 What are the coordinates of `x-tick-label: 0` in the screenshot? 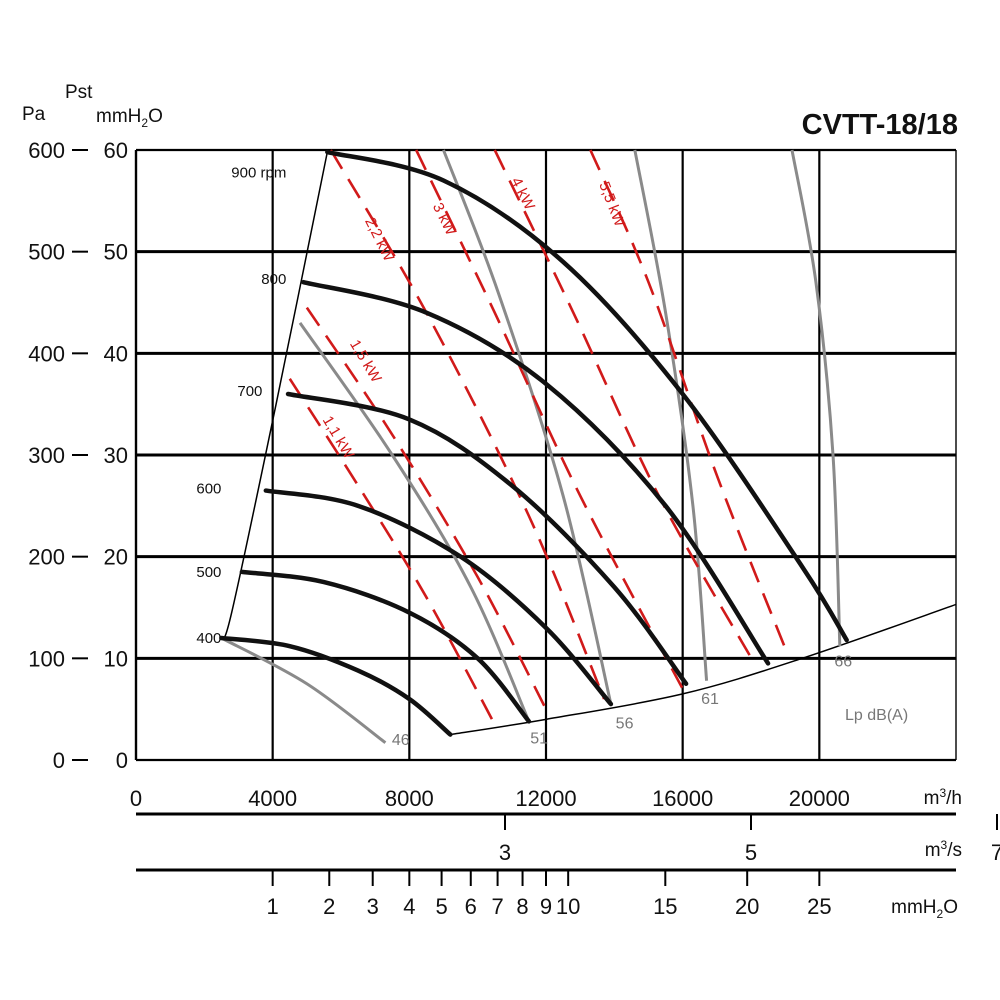 It's located at (136, 798).